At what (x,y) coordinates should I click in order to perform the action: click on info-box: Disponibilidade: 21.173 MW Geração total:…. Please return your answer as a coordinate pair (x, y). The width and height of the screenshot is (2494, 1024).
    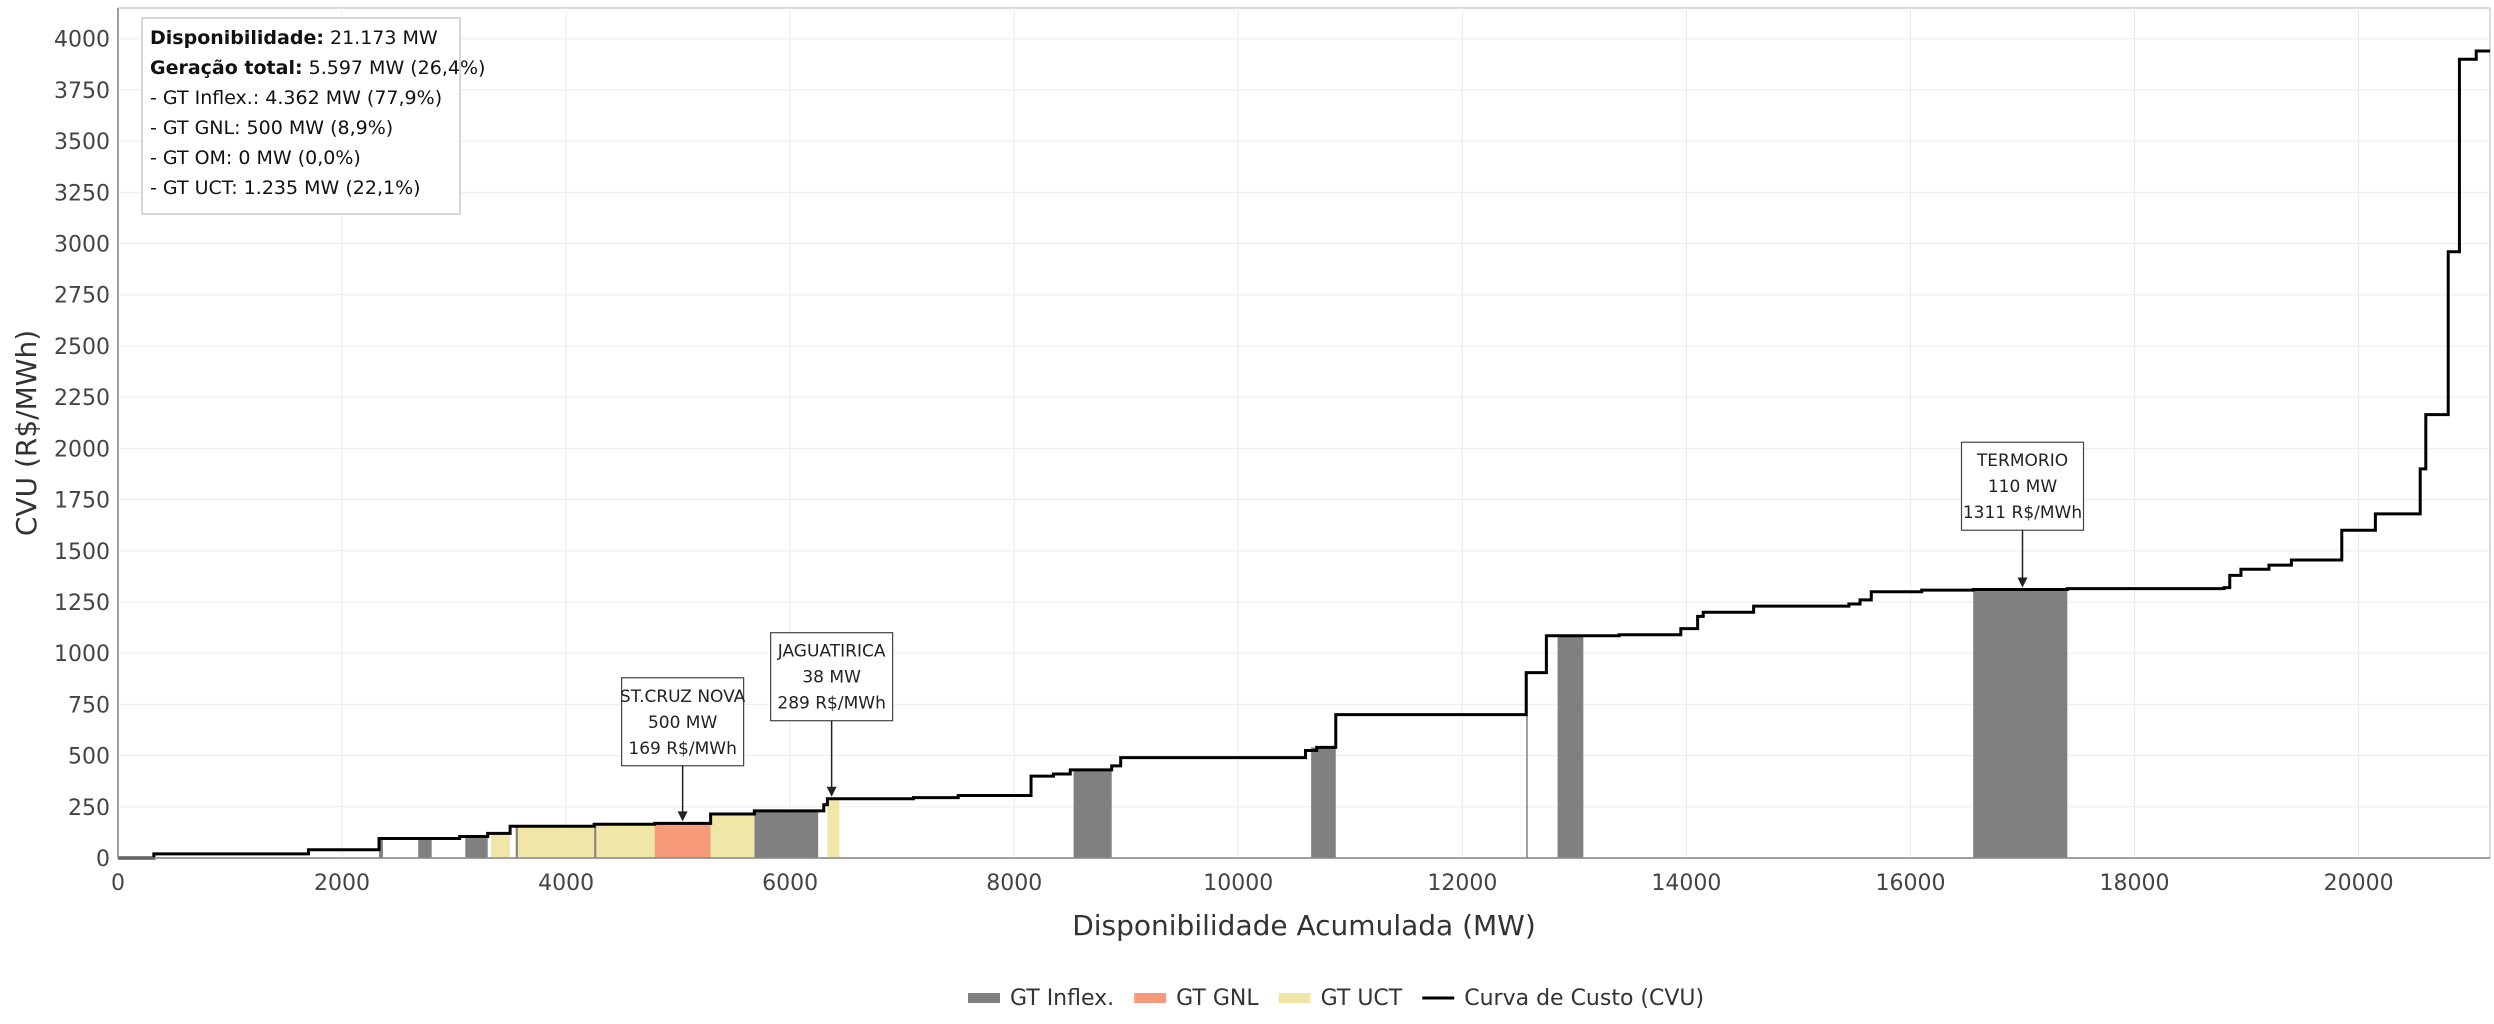
    Looking at the image, I should click on (313, 116).